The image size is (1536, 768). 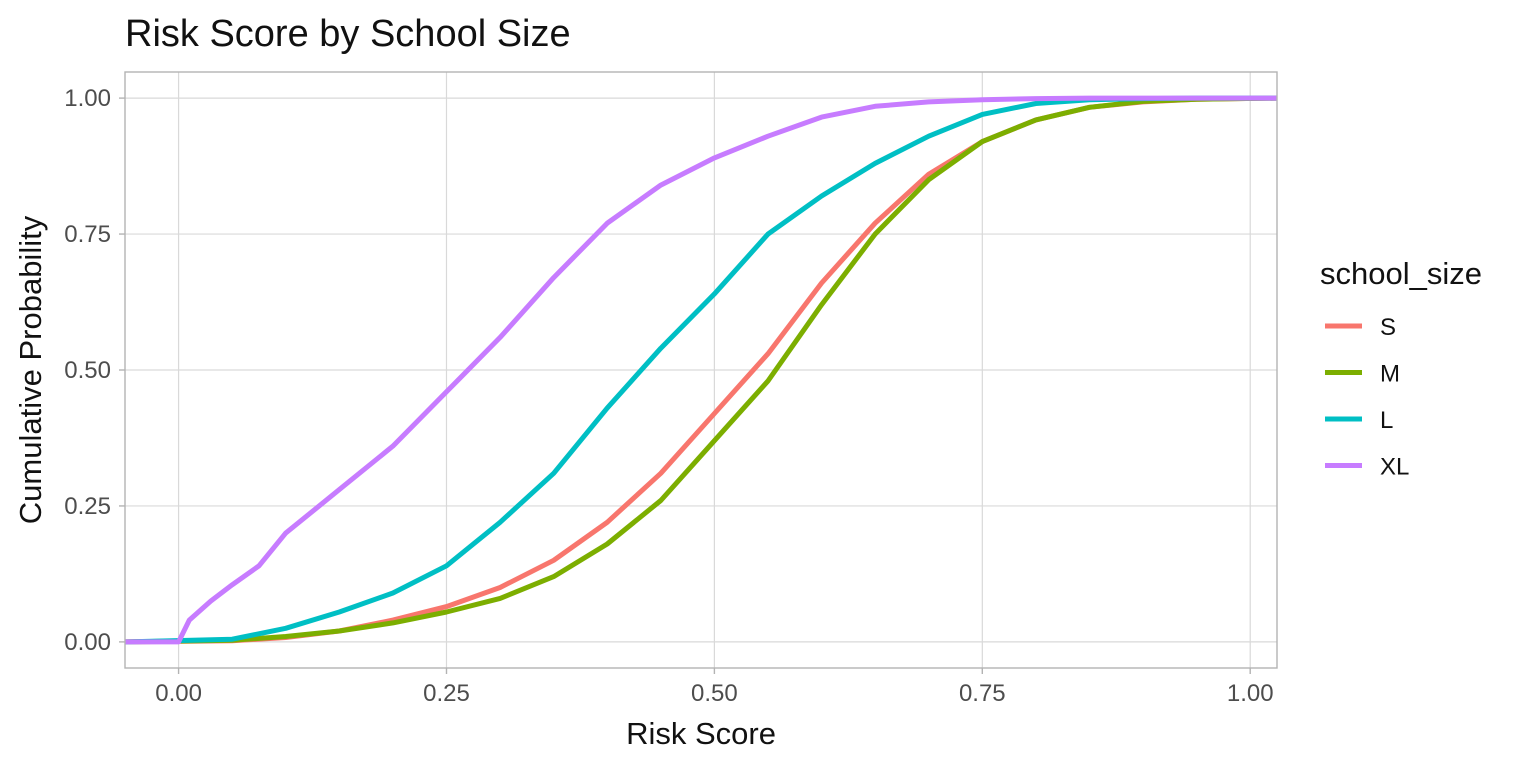 I want to click on y-tick-label: 0.50, so click(x=87, y=370).